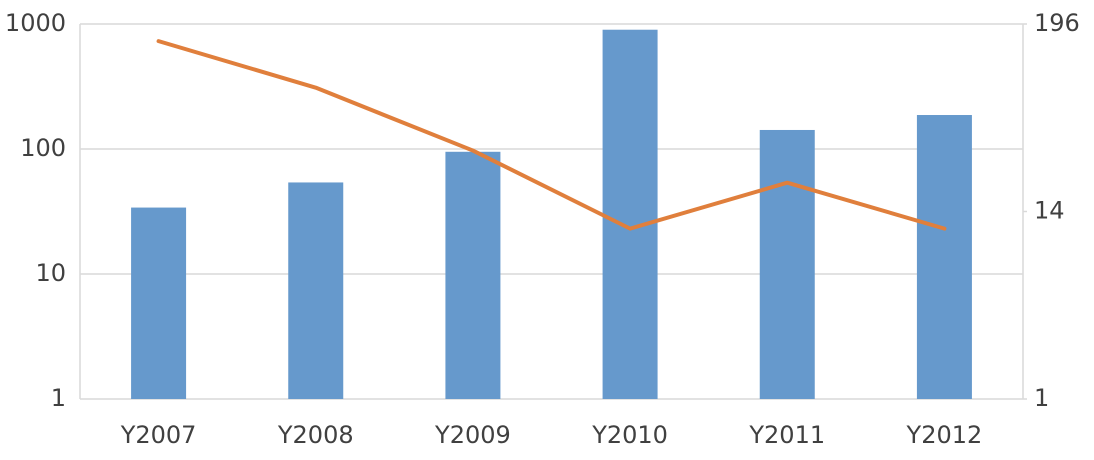 Image resolution: width=1094 pixels, height=460 pixels. Describe the element at coordinates (472, 435) in the screenshot. I see `x-tick-label: Y2009` at that location.